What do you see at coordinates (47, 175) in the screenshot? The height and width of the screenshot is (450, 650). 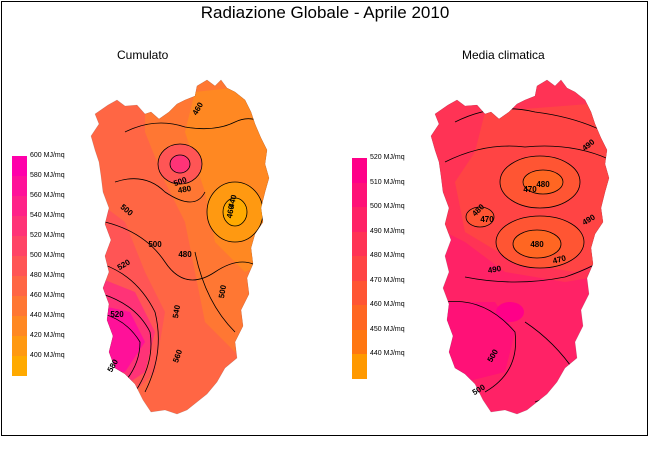 I see `legend-label: 580 MJ/mq` at bounding box center [47, 175].